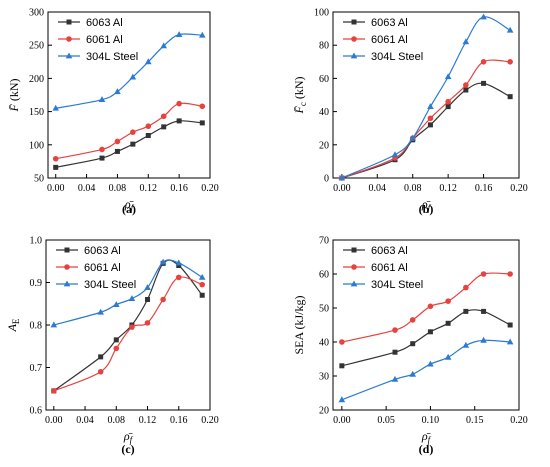  What do you see at coordinates (324, 112) in the screenshot?
I see `y-tick-label: 40` at bounding box center [324, 112].